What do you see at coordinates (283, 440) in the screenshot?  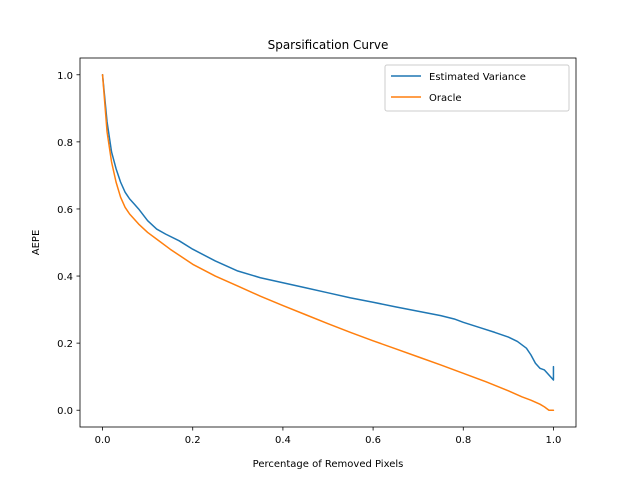 I see `x-tick-label: 0.4` at bounding box center [283, 440].